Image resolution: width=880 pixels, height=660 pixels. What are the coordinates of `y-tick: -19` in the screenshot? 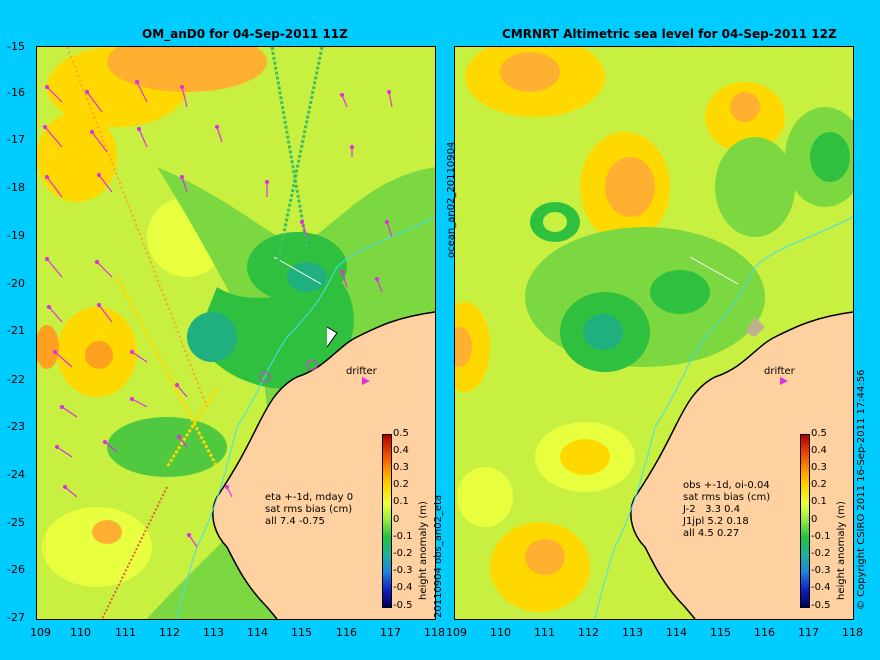 It's located at (16, 235).